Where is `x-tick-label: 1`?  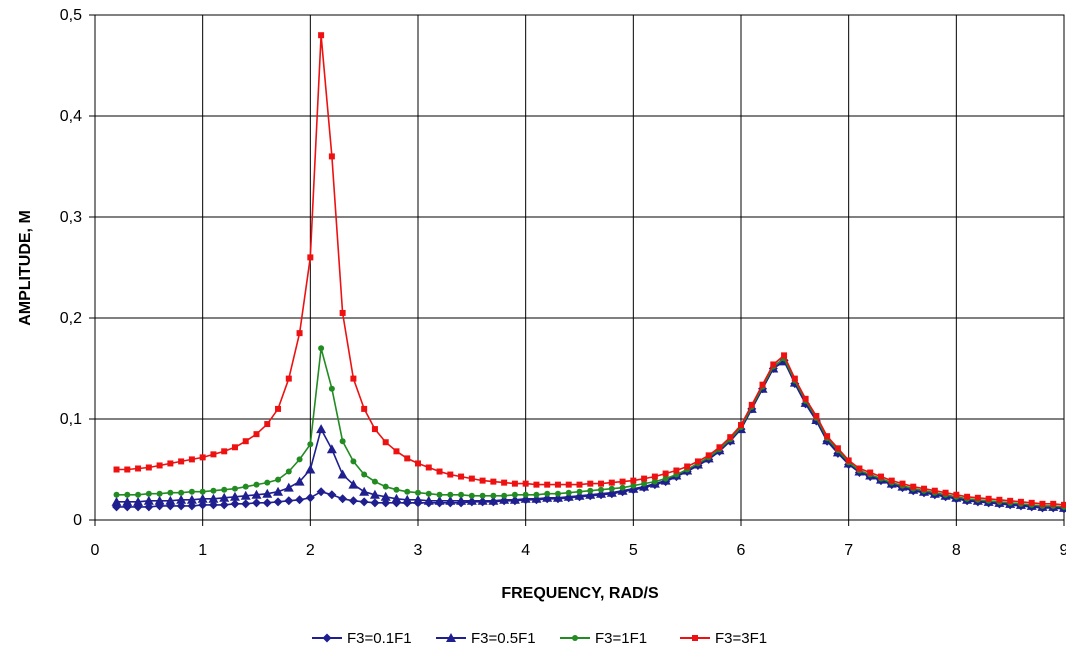 x-tick-label: 1 is located at coordinates (202, 550).